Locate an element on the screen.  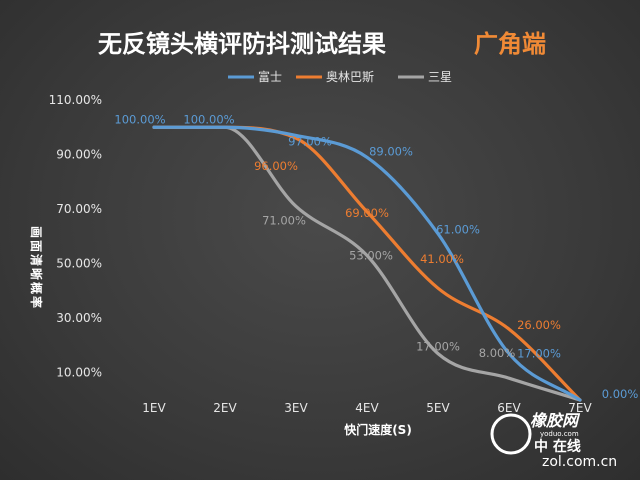
x-tick-label: 3EV is located at coordinates (296, 408).